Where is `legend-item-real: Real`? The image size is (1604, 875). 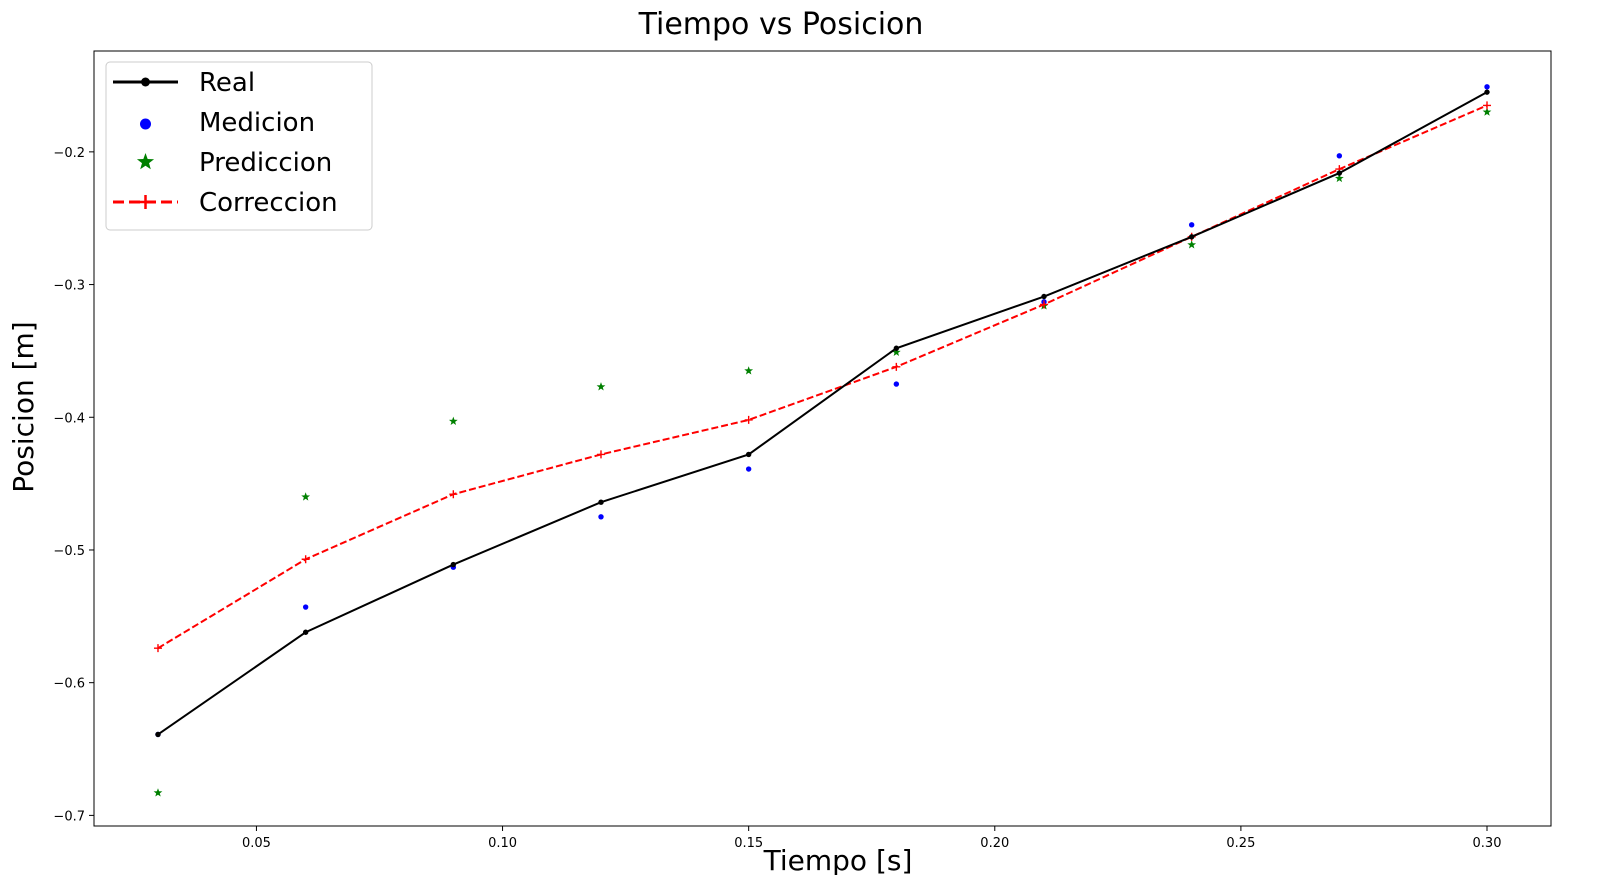 legend-item-real: Real is located at coordinates (184, 83).